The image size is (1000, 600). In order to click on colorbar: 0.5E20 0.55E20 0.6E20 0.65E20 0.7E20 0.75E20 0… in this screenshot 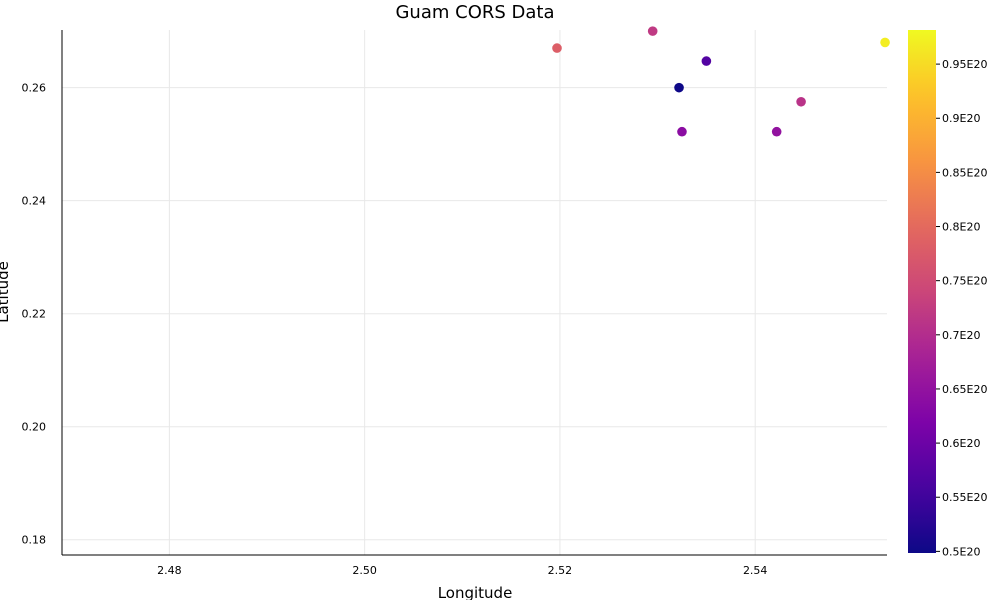, I will do `click(947, 294)`.